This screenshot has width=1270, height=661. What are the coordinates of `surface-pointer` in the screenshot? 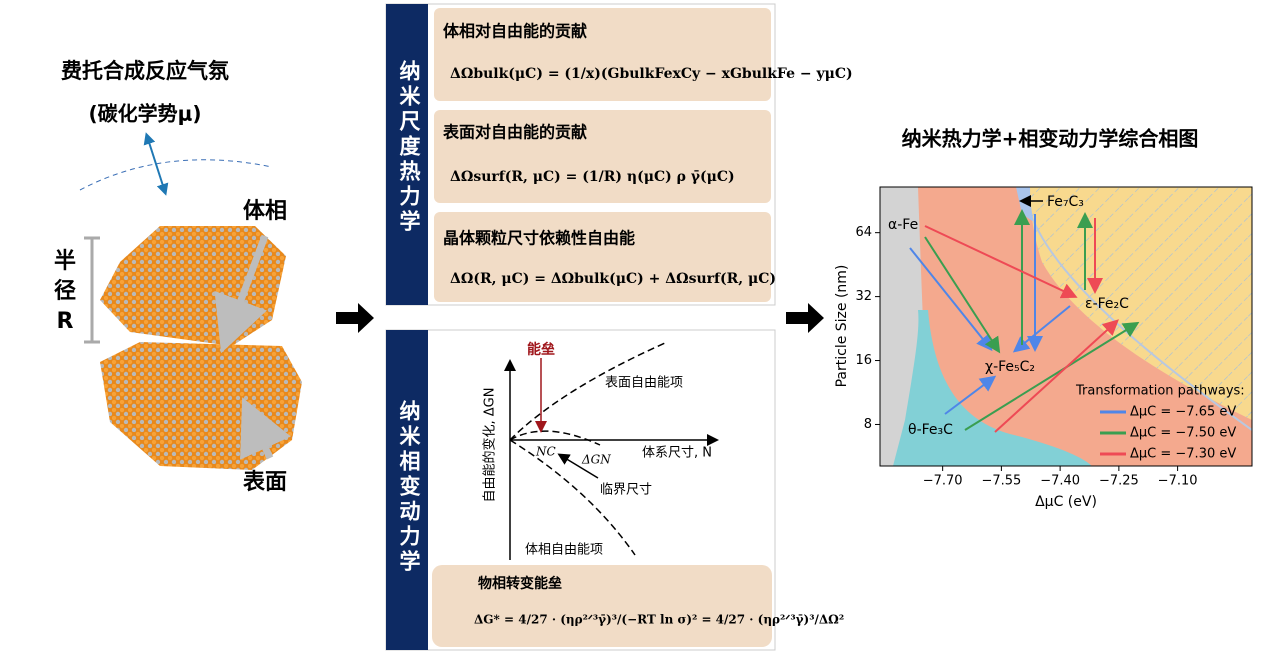 It's located at (265, 428).